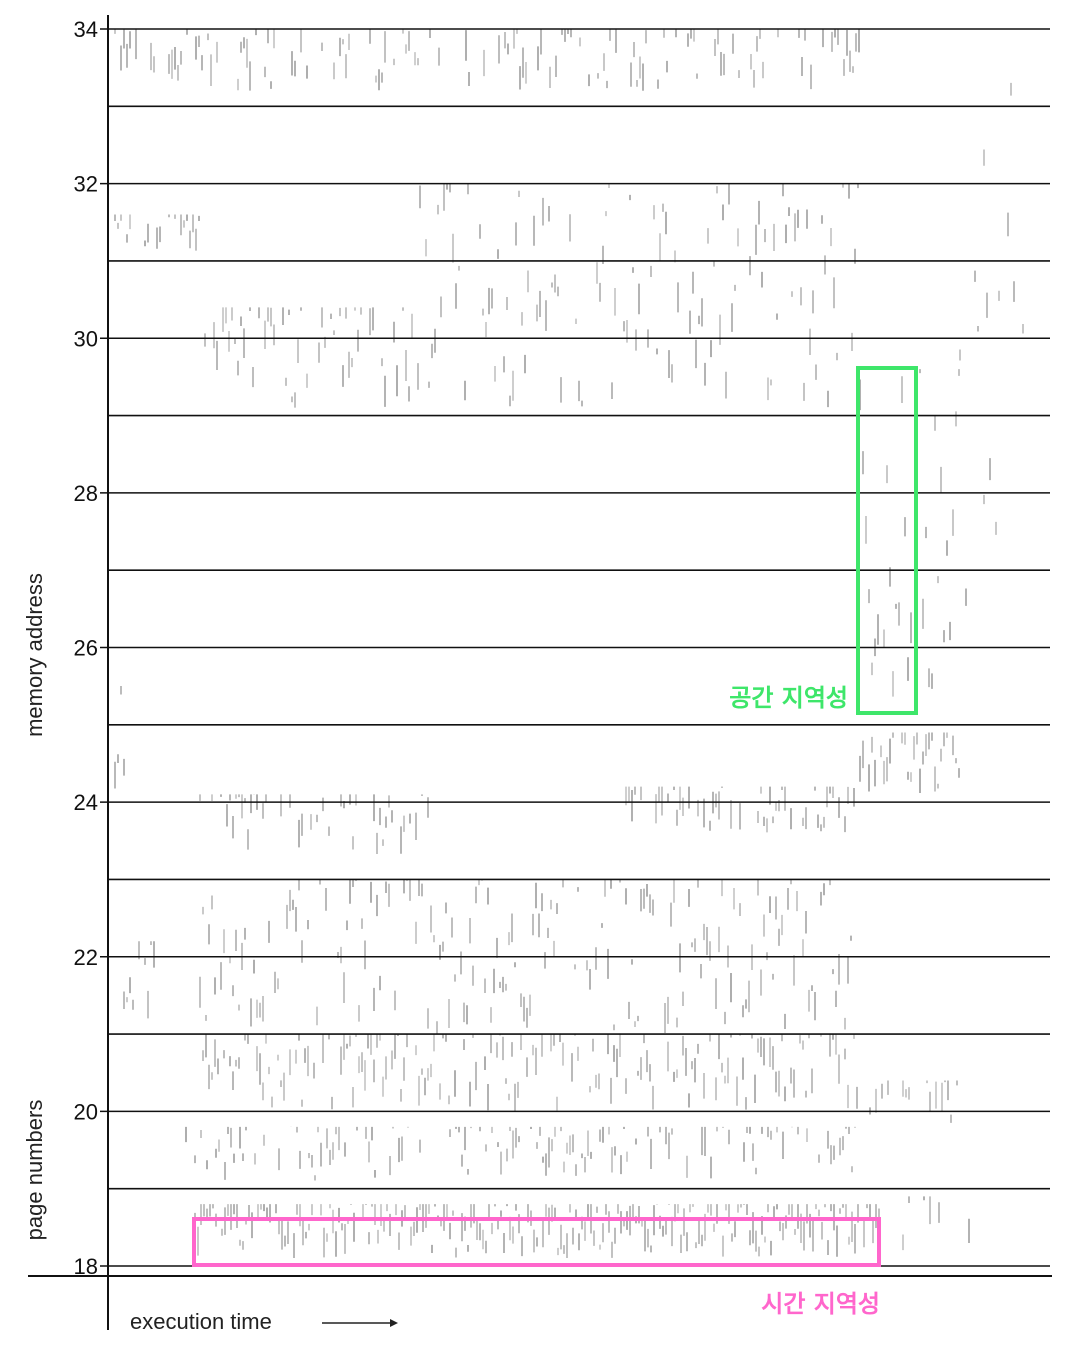 The width and height of the screenshot is (1083, 1363). Describe the element at coordinates (820, 1304) in the screenshot. I see `temporal-locality-label: 시간 지역성` at that location.